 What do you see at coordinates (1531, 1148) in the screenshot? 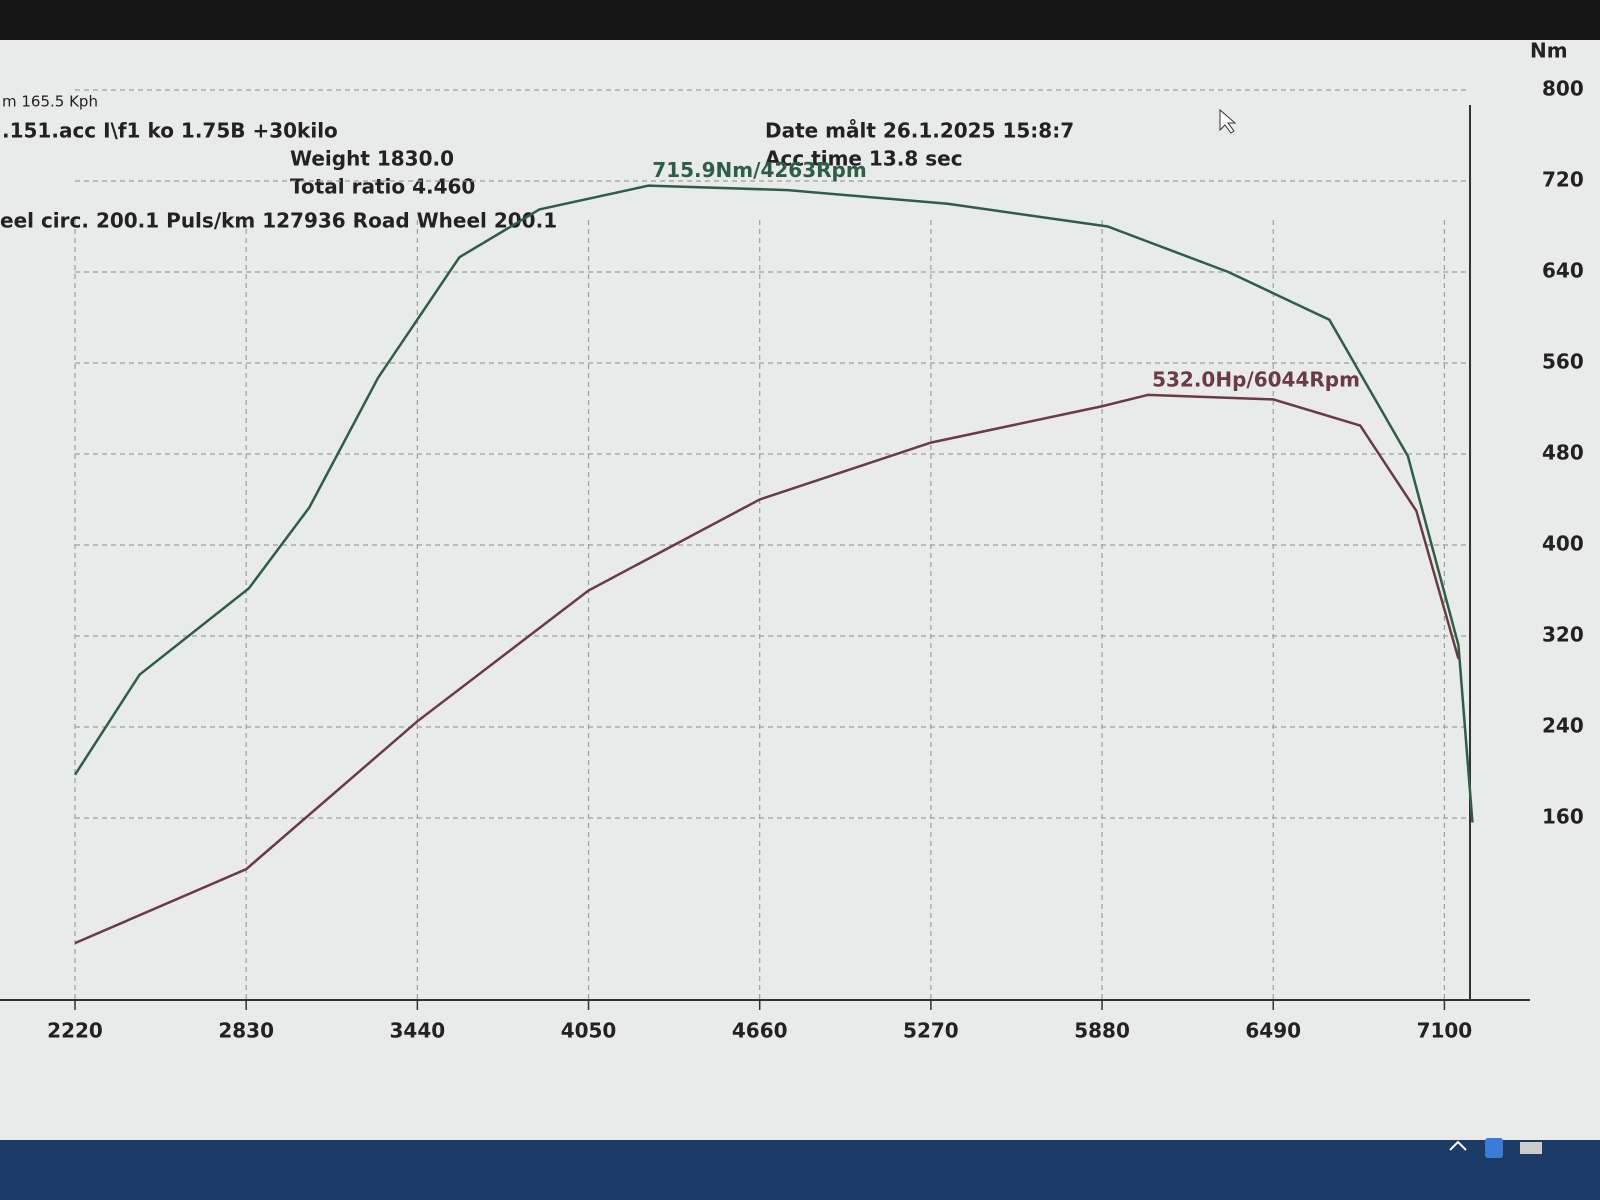
I see `battery-icon` at bounding box center [1531, 1148].